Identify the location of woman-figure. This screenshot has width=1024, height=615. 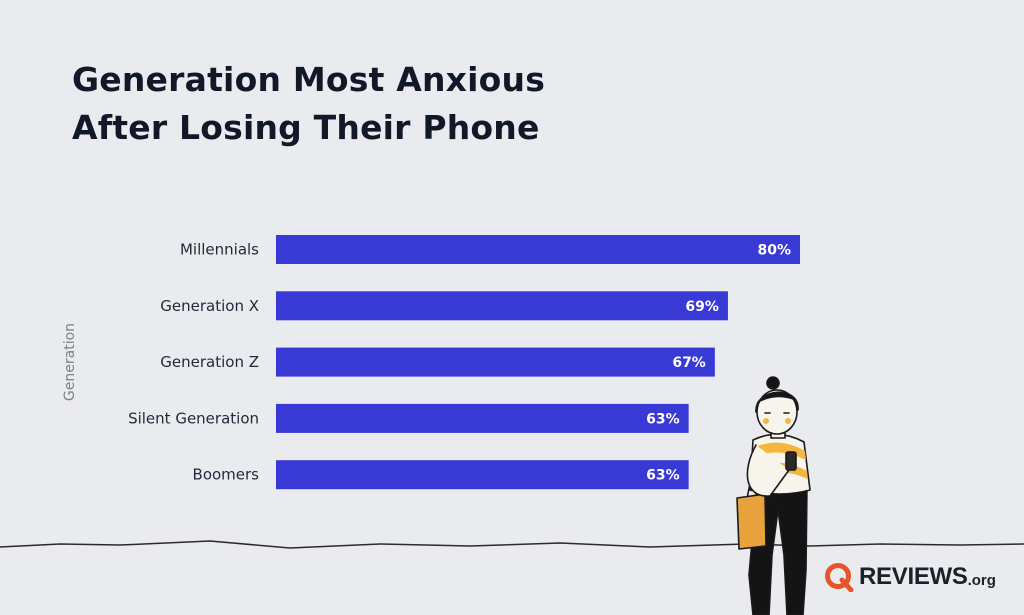
(773, 495).